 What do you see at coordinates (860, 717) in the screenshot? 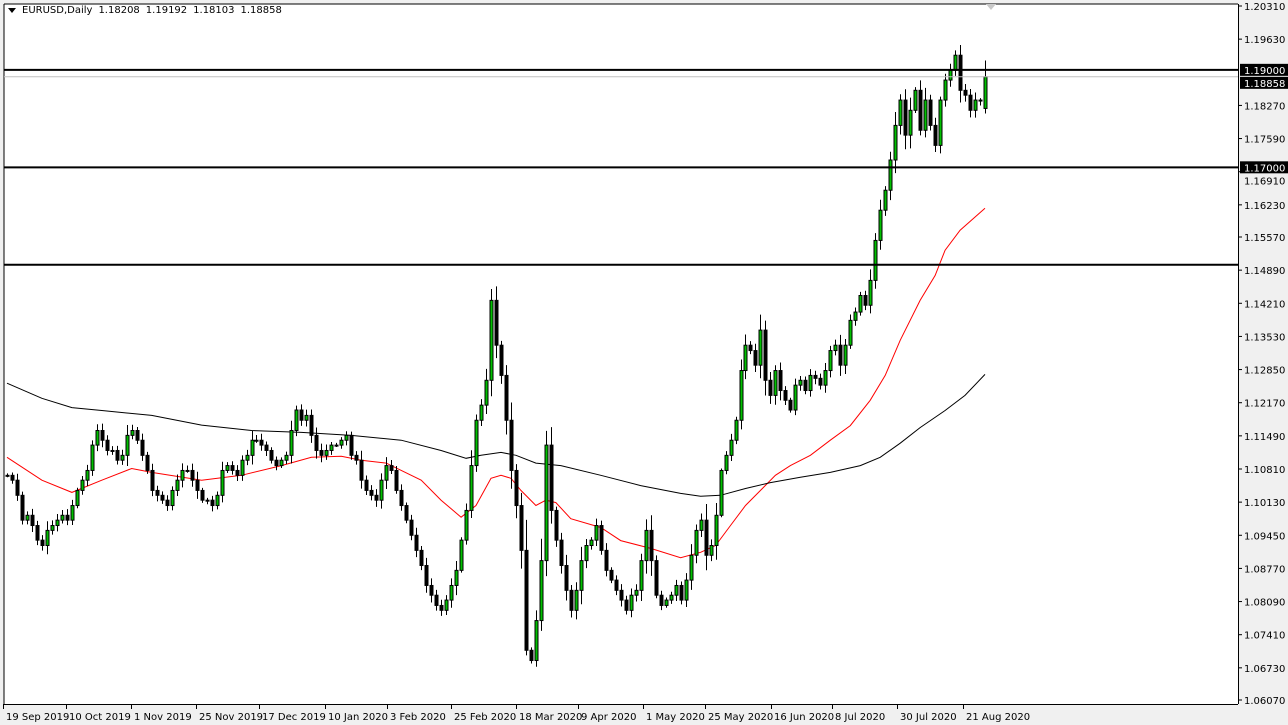
I see `x-tick-label: 8 Jul 2020` at bounding box center [860, 717].